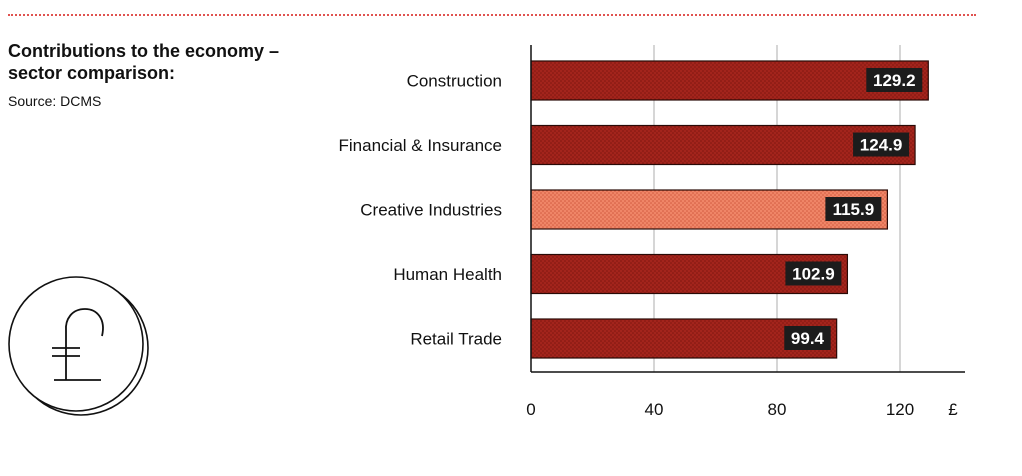 The image size is (1022, 476). What do you see at coordinates (431, 210) in the screenshot?
I see `category-label: Creative Industries` at bounding box center [431, 210].